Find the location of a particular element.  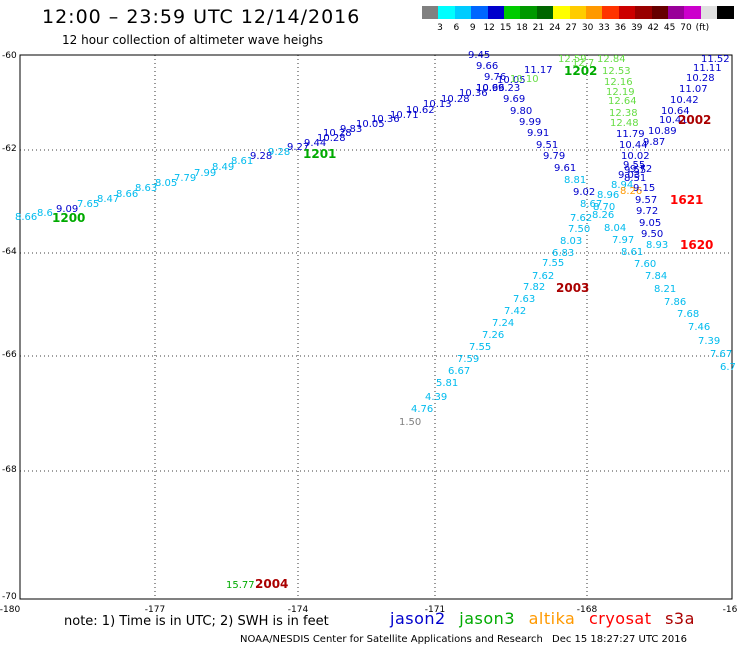

swh-value-track3_down: 8.26 is located at coordinates (631, 191).